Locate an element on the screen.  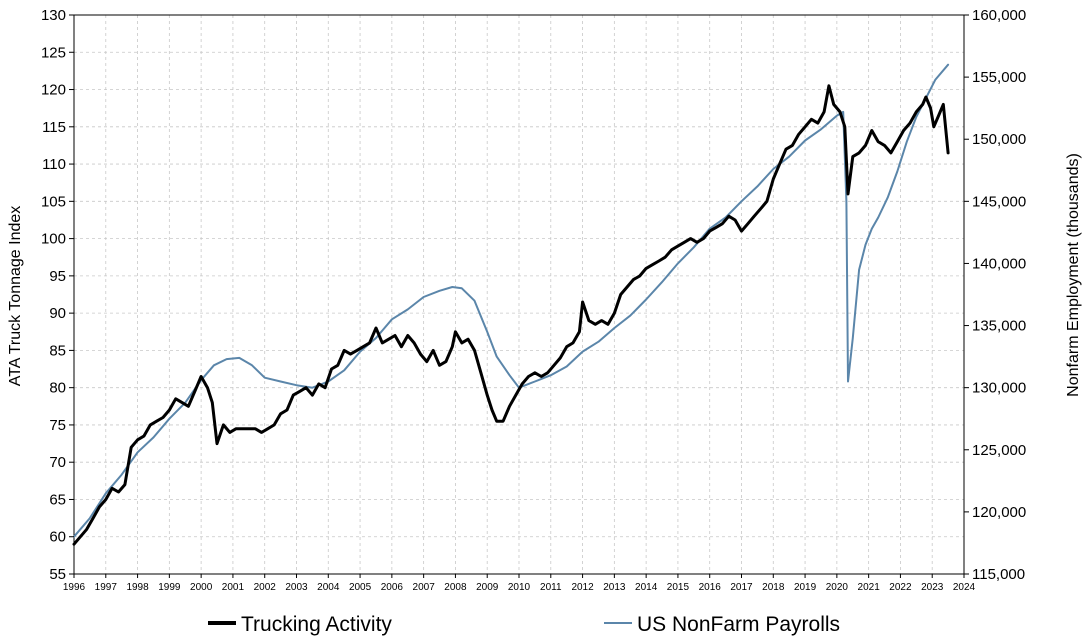
x-tick-label: 2023 is located at coordinates (932, 587).